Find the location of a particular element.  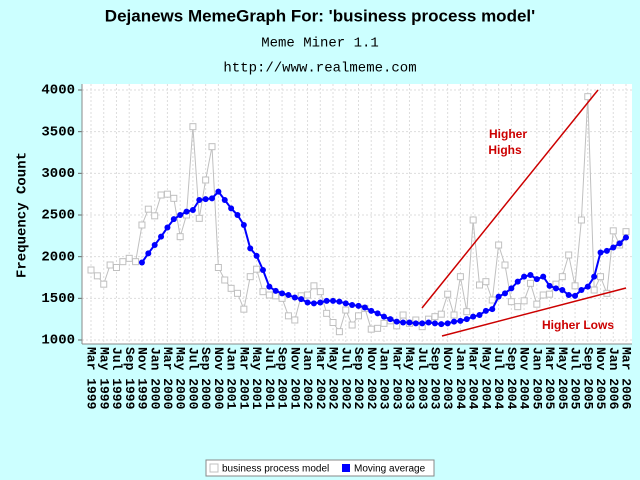

x-tick-label: Jan 2003 is located at coordinates (384, 378).